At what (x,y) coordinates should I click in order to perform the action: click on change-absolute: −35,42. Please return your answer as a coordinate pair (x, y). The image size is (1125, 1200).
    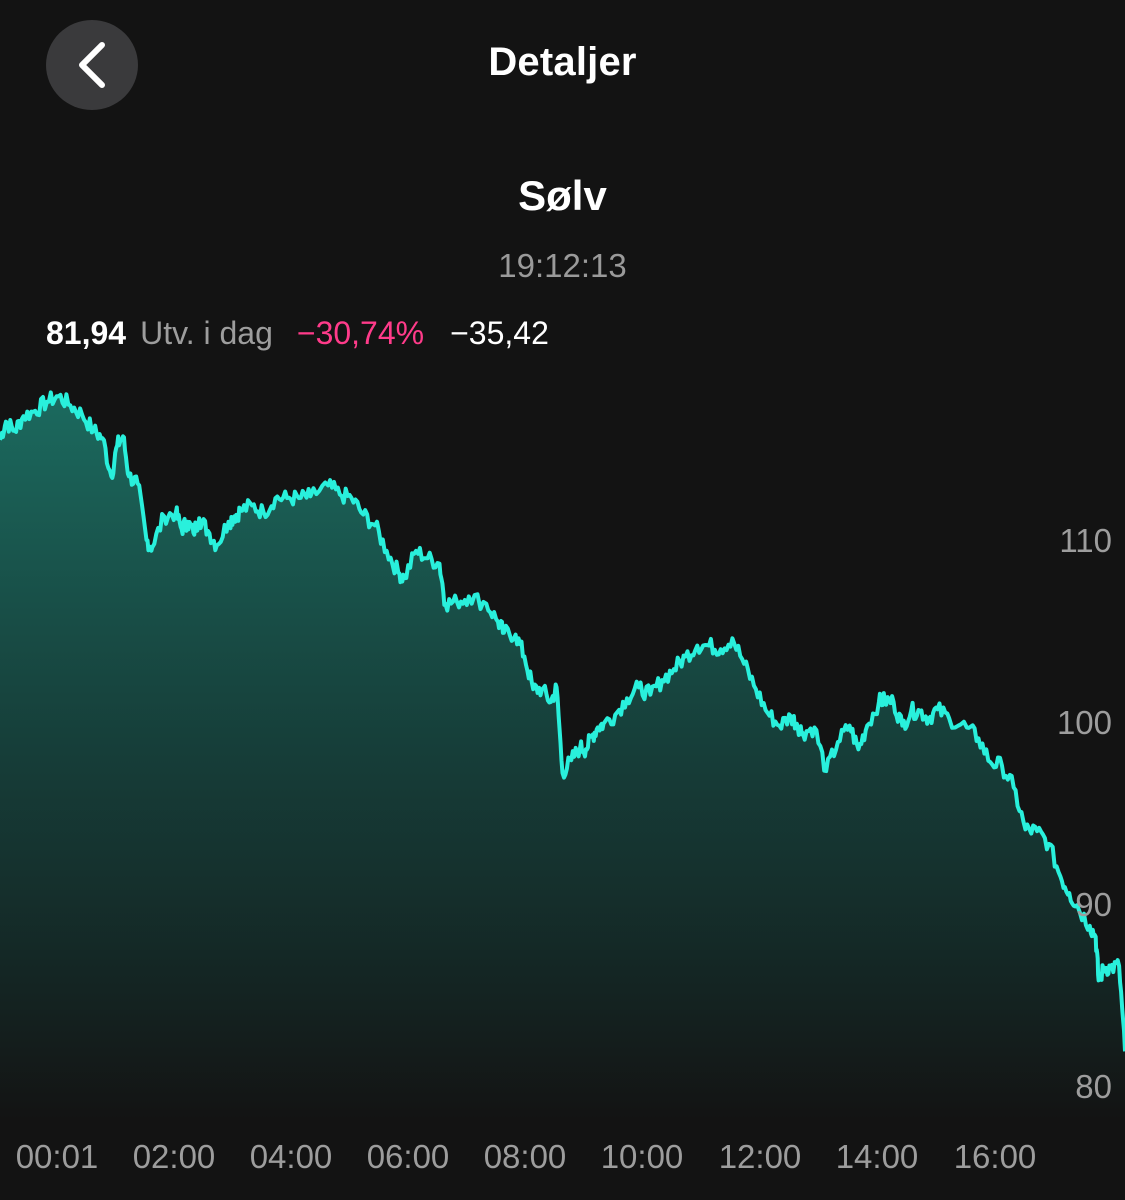
    Looking at the image, I should click on (499, 333).